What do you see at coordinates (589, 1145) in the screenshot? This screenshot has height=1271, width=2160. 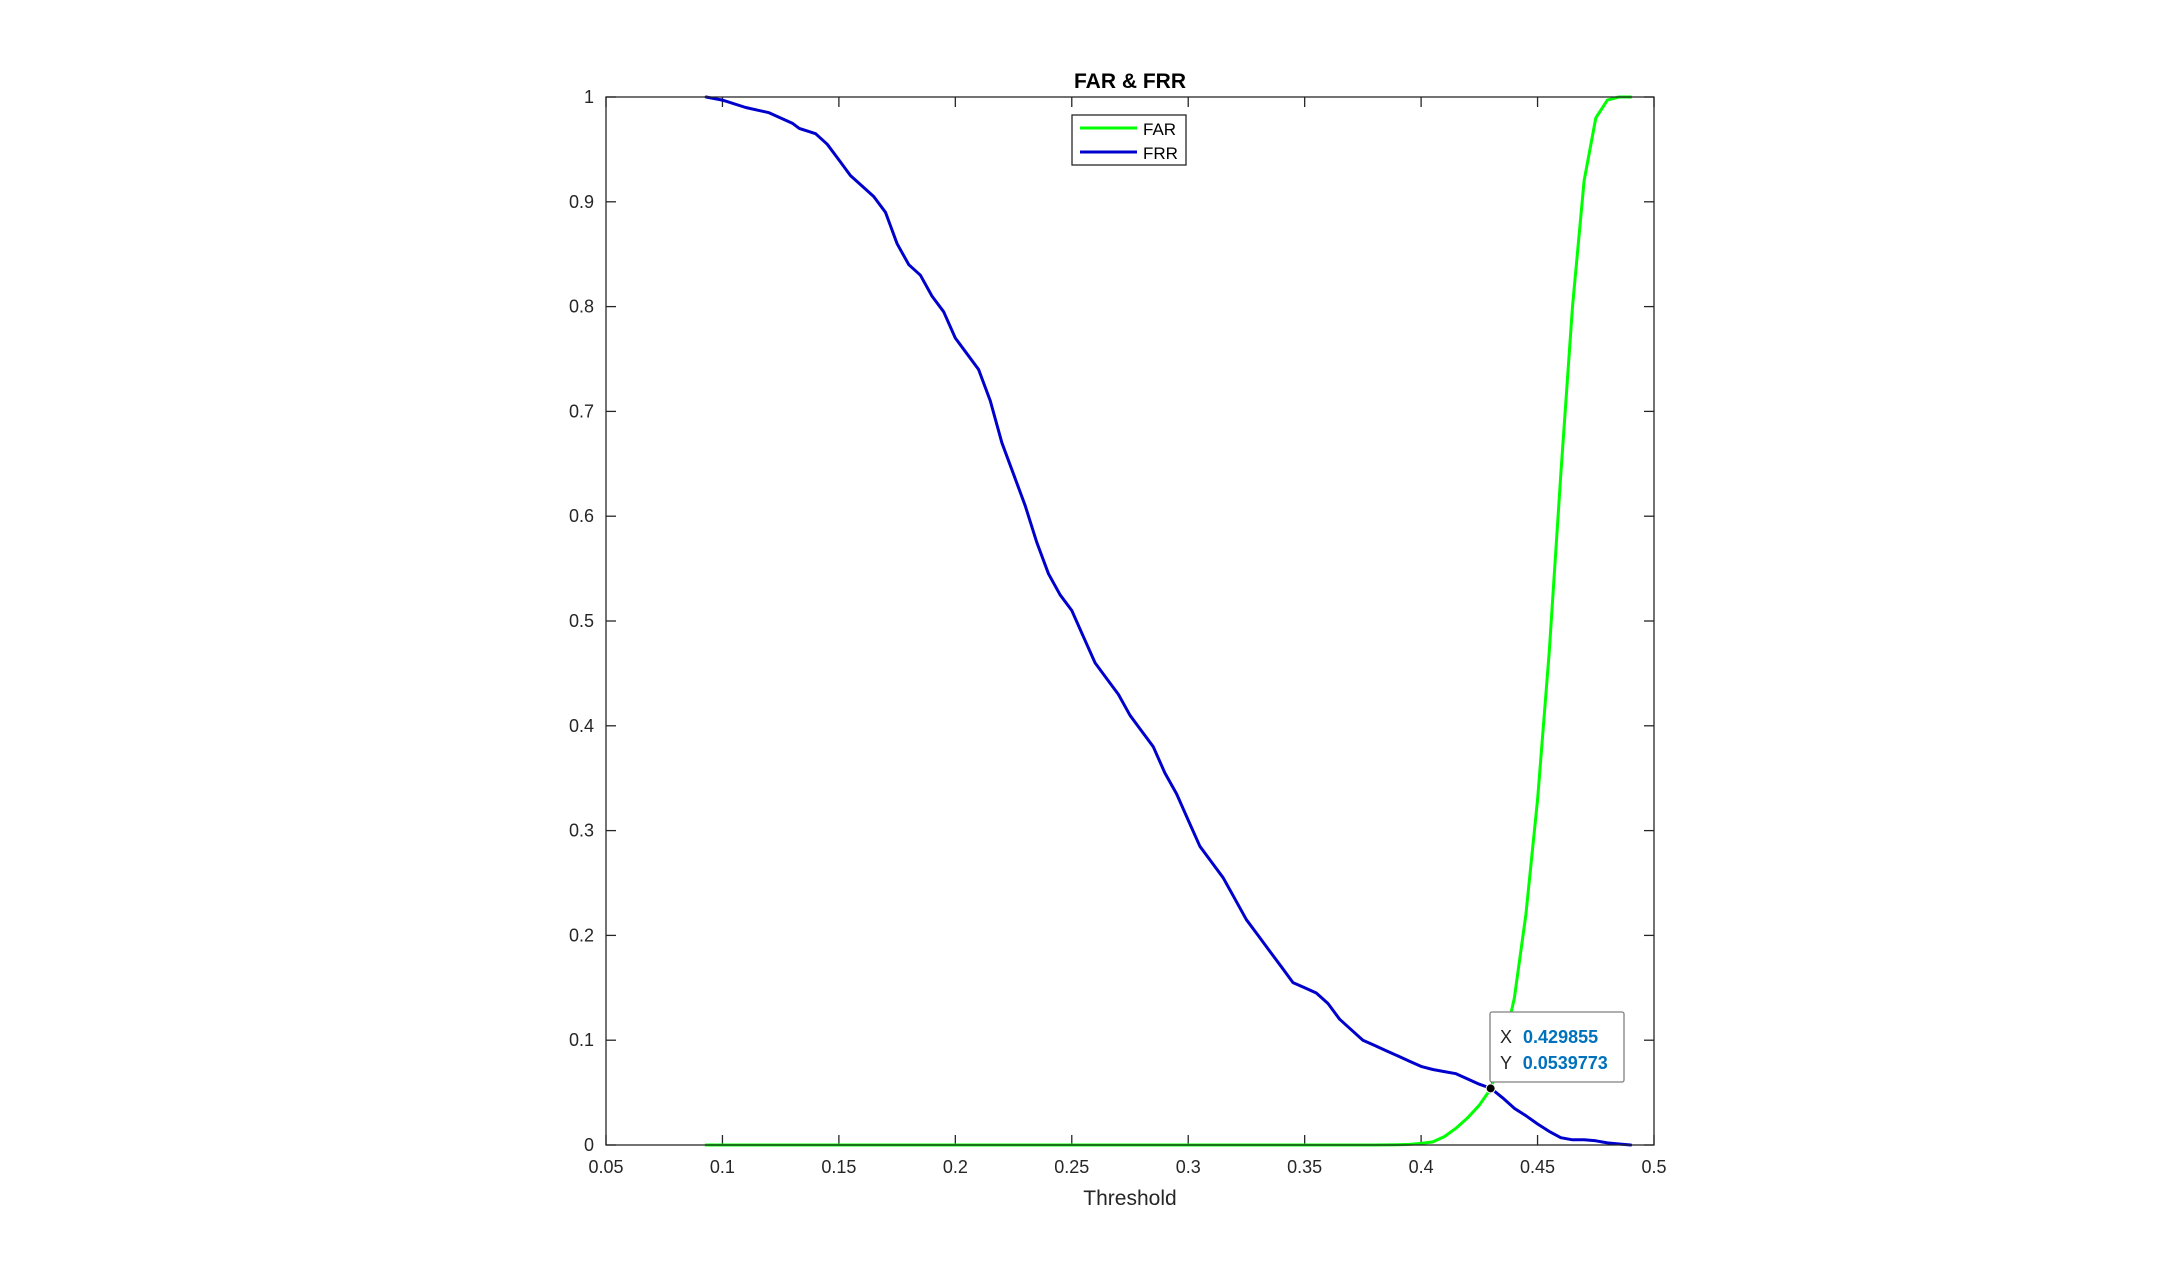 I see `y-tick-label: 0` at bounding box center [589, 1145].